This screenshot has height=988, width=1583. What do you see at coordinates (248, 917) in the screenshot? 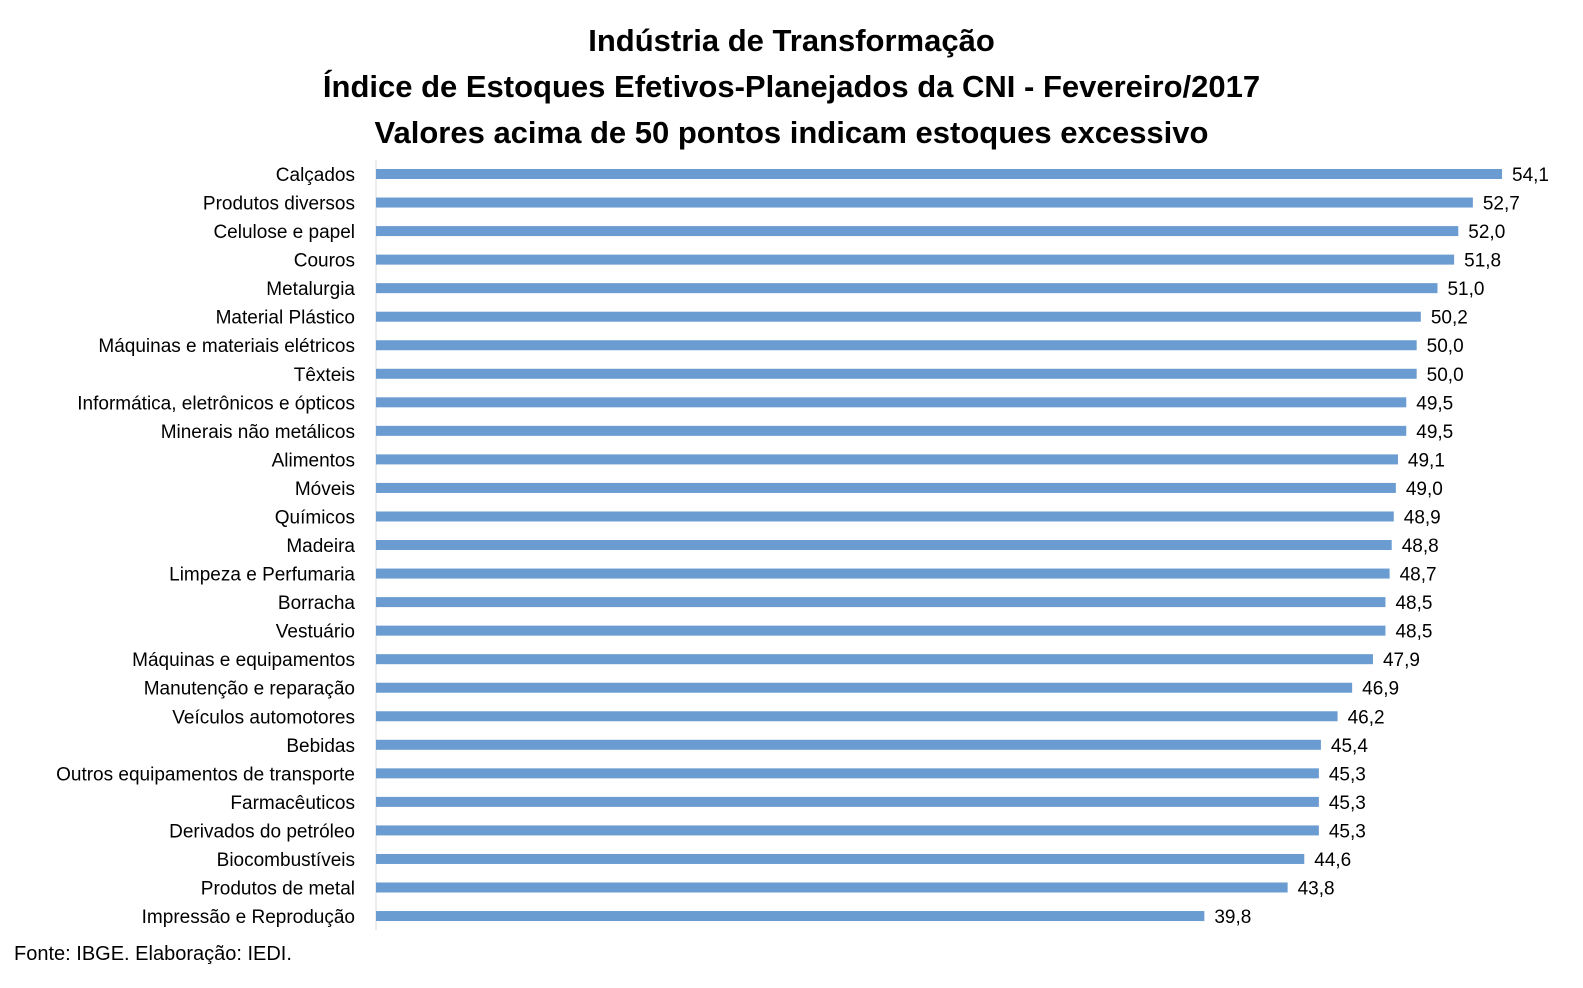
I see `category-label: Impressão e Reprodução` at bounding box center [248, 917].